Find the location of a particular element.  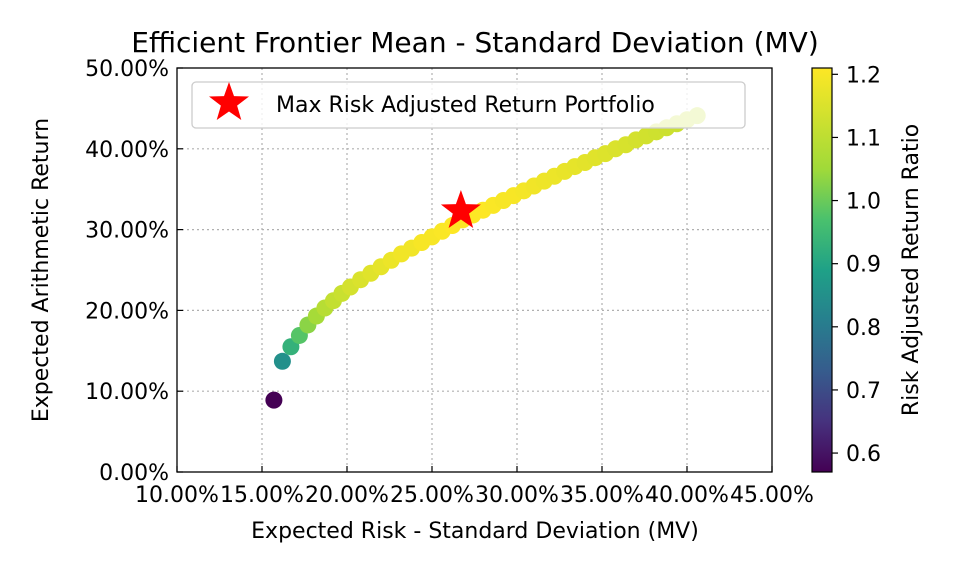

x-axis-label: Expected Risk - Standard Deviation (MV) is located at coordinates (475, 531).